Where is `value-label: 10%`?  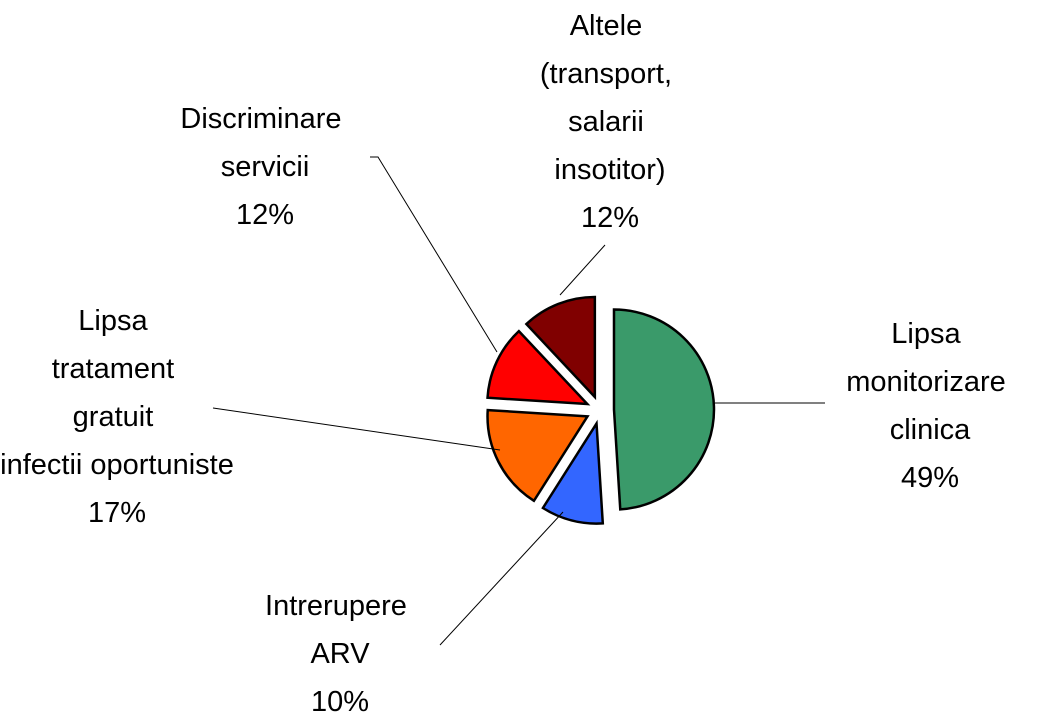
value-label: 10% is located at coordinates (340, 701).